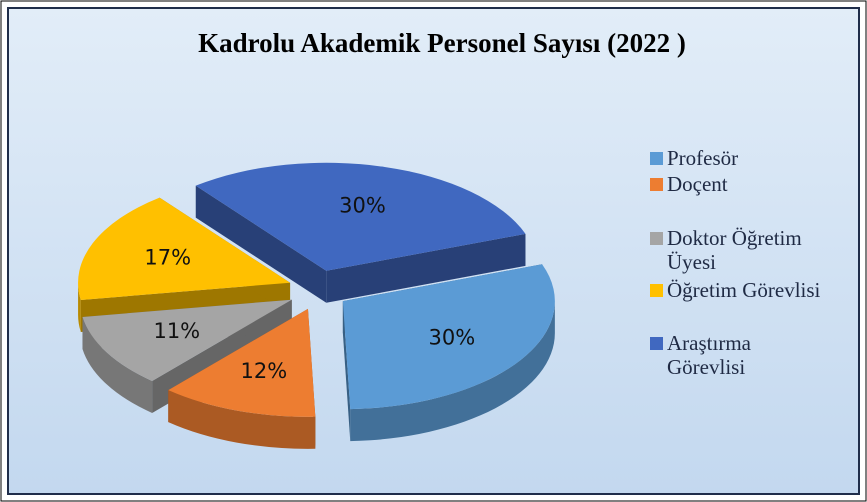 The height and width of the screenshot is (502, 867). What do you see at coordinates (703, 158) in the screenshot?
I see `legend-label: Profesör` at bounding box center [703, 158].